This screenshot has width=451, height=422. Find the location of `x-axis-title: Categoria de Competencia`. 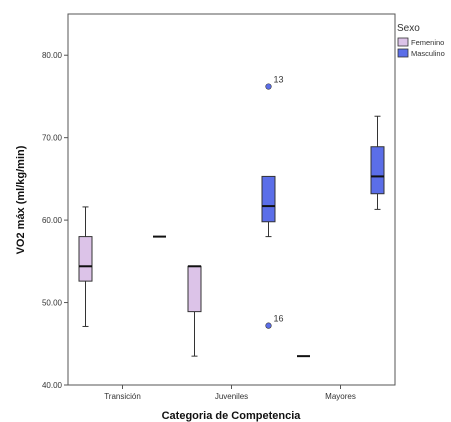

x-axis-title: Categoria de Competencia is located at coordinates (232, 416).